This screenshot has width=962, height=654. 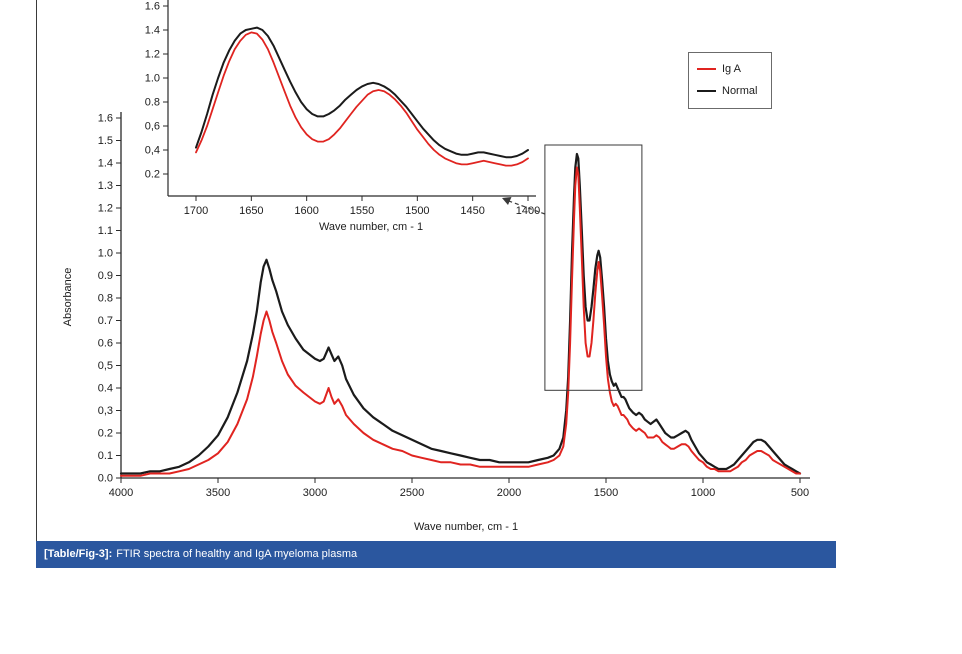 What do you see at coordinates (105, 186) in the screenshot?
I see `svg-text: 1.3` at bounding box center [105, 186].